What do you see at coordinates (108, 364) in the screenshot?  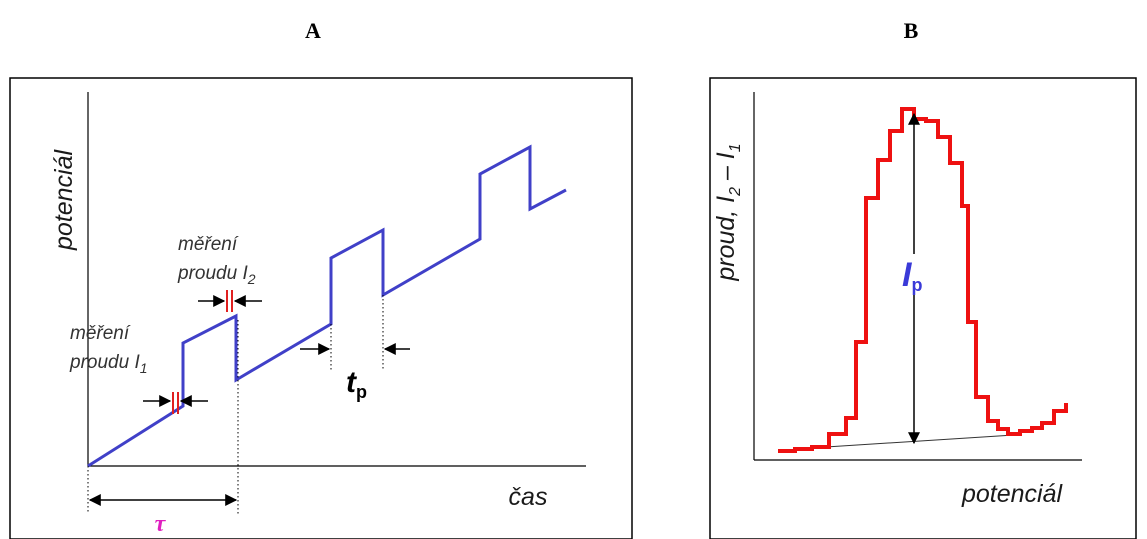 I see `measure-i1-line2: proudu I1` at bounding box center [108, 364].